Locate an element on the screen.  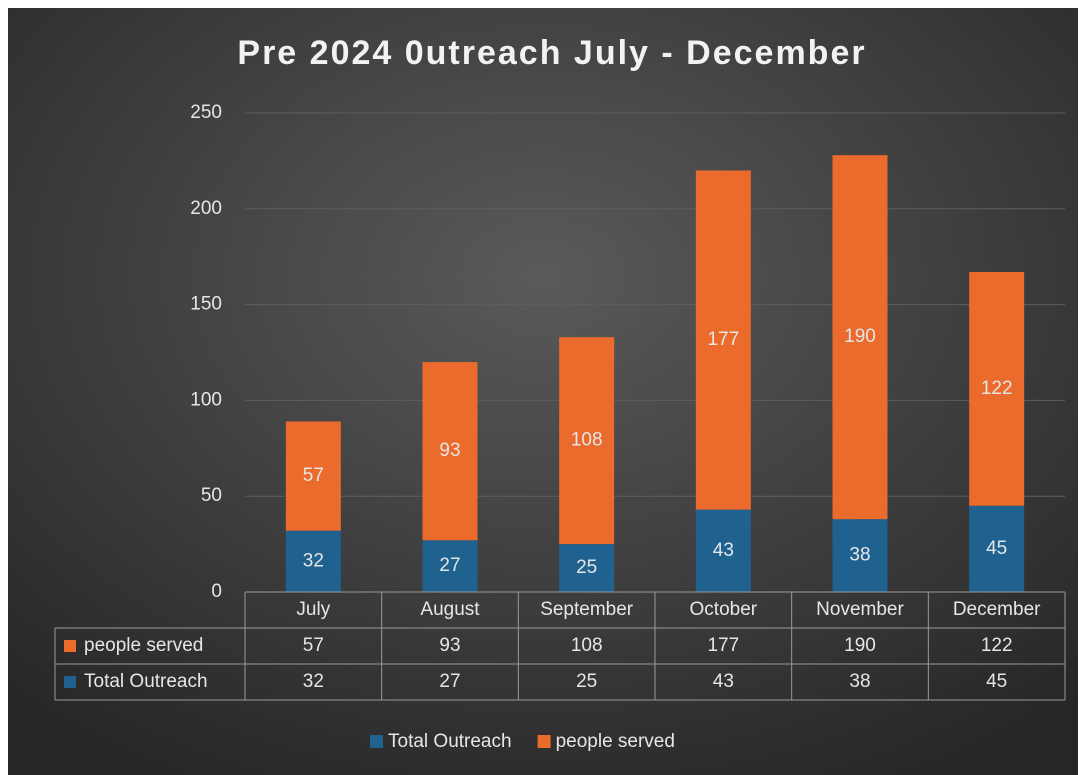
data-label: 38 is located at coordinates (859, 555).